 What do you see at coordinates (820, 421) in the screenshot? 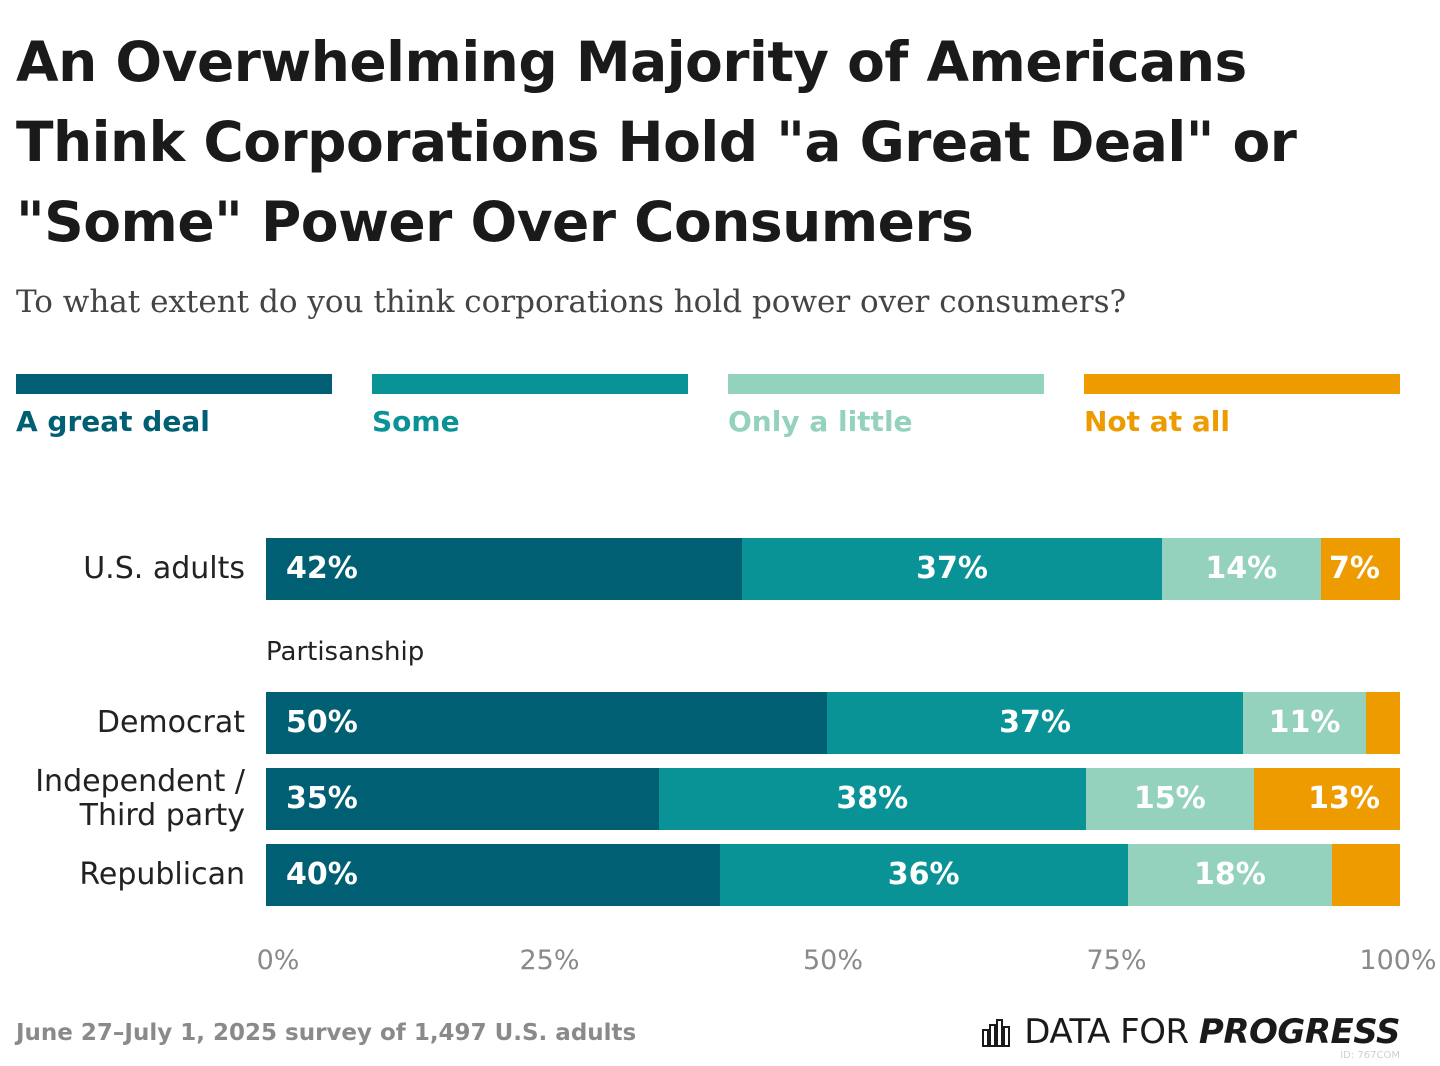
I see `legend-label: Only a little` at bounding box center [820, 421].